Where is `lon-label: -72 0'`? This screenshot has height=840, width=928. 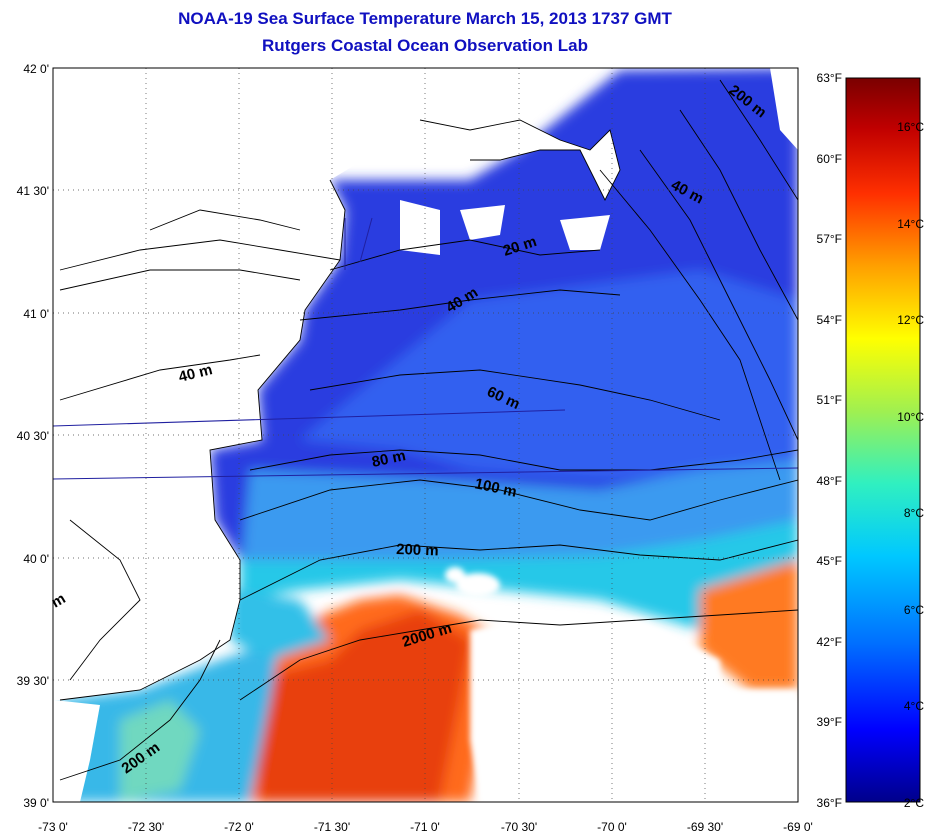
lon-label: -72 0' is located at coordinates (239, 827).